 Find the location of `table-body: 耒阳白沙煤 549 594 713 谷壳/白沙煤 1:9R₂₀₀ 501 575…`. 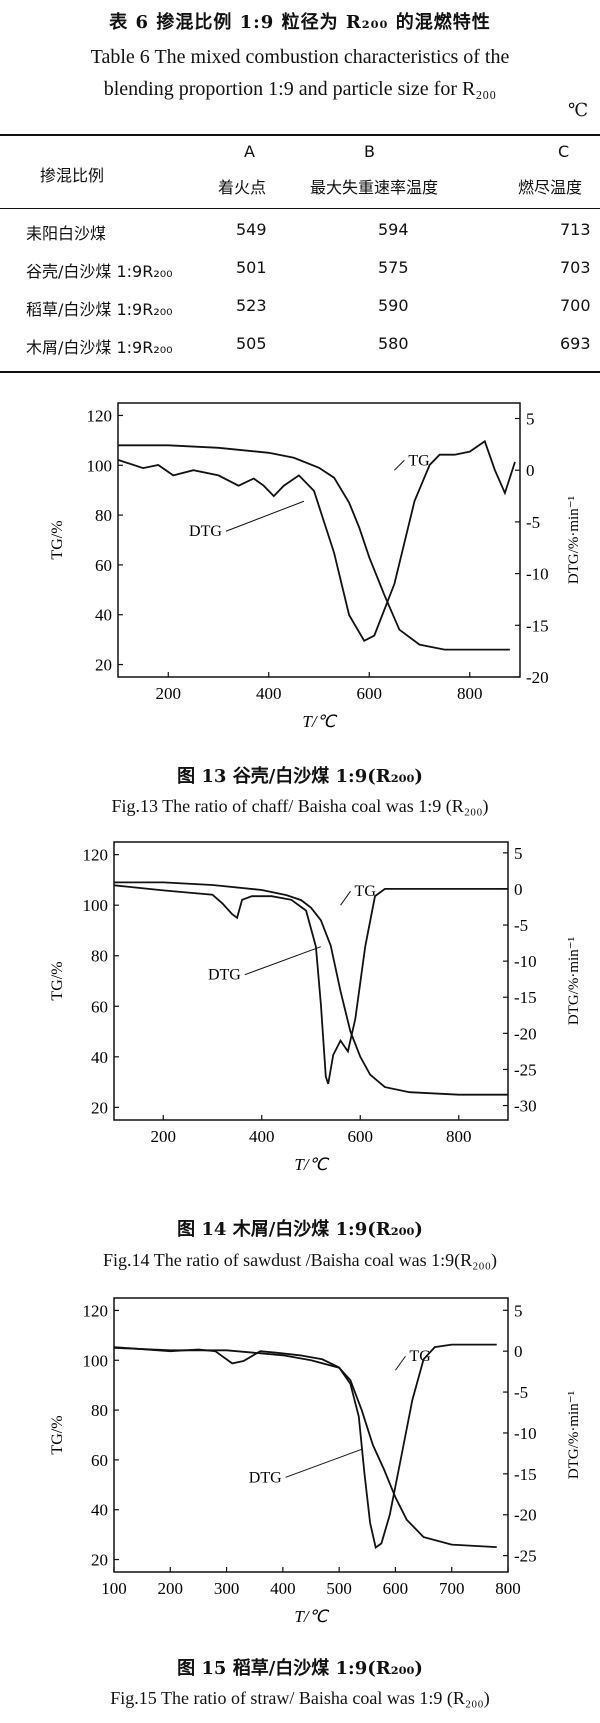

table-body: 耒阳白沙煤 549 594 713 谷壳/白沙煤 1:9R₂₀₀ 501 575… is located at coordinates (300, 290).